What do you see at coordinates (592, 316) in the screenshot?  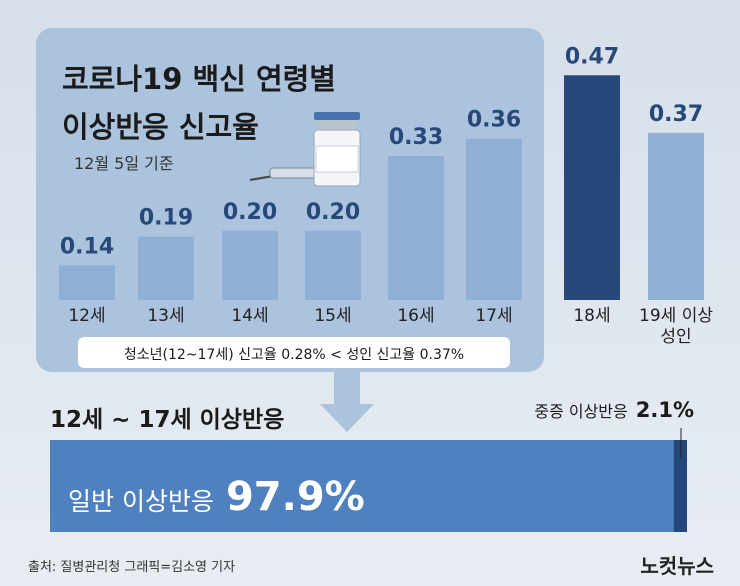 I see `x-tick-label: 18세` at bounding box center [592, 316].